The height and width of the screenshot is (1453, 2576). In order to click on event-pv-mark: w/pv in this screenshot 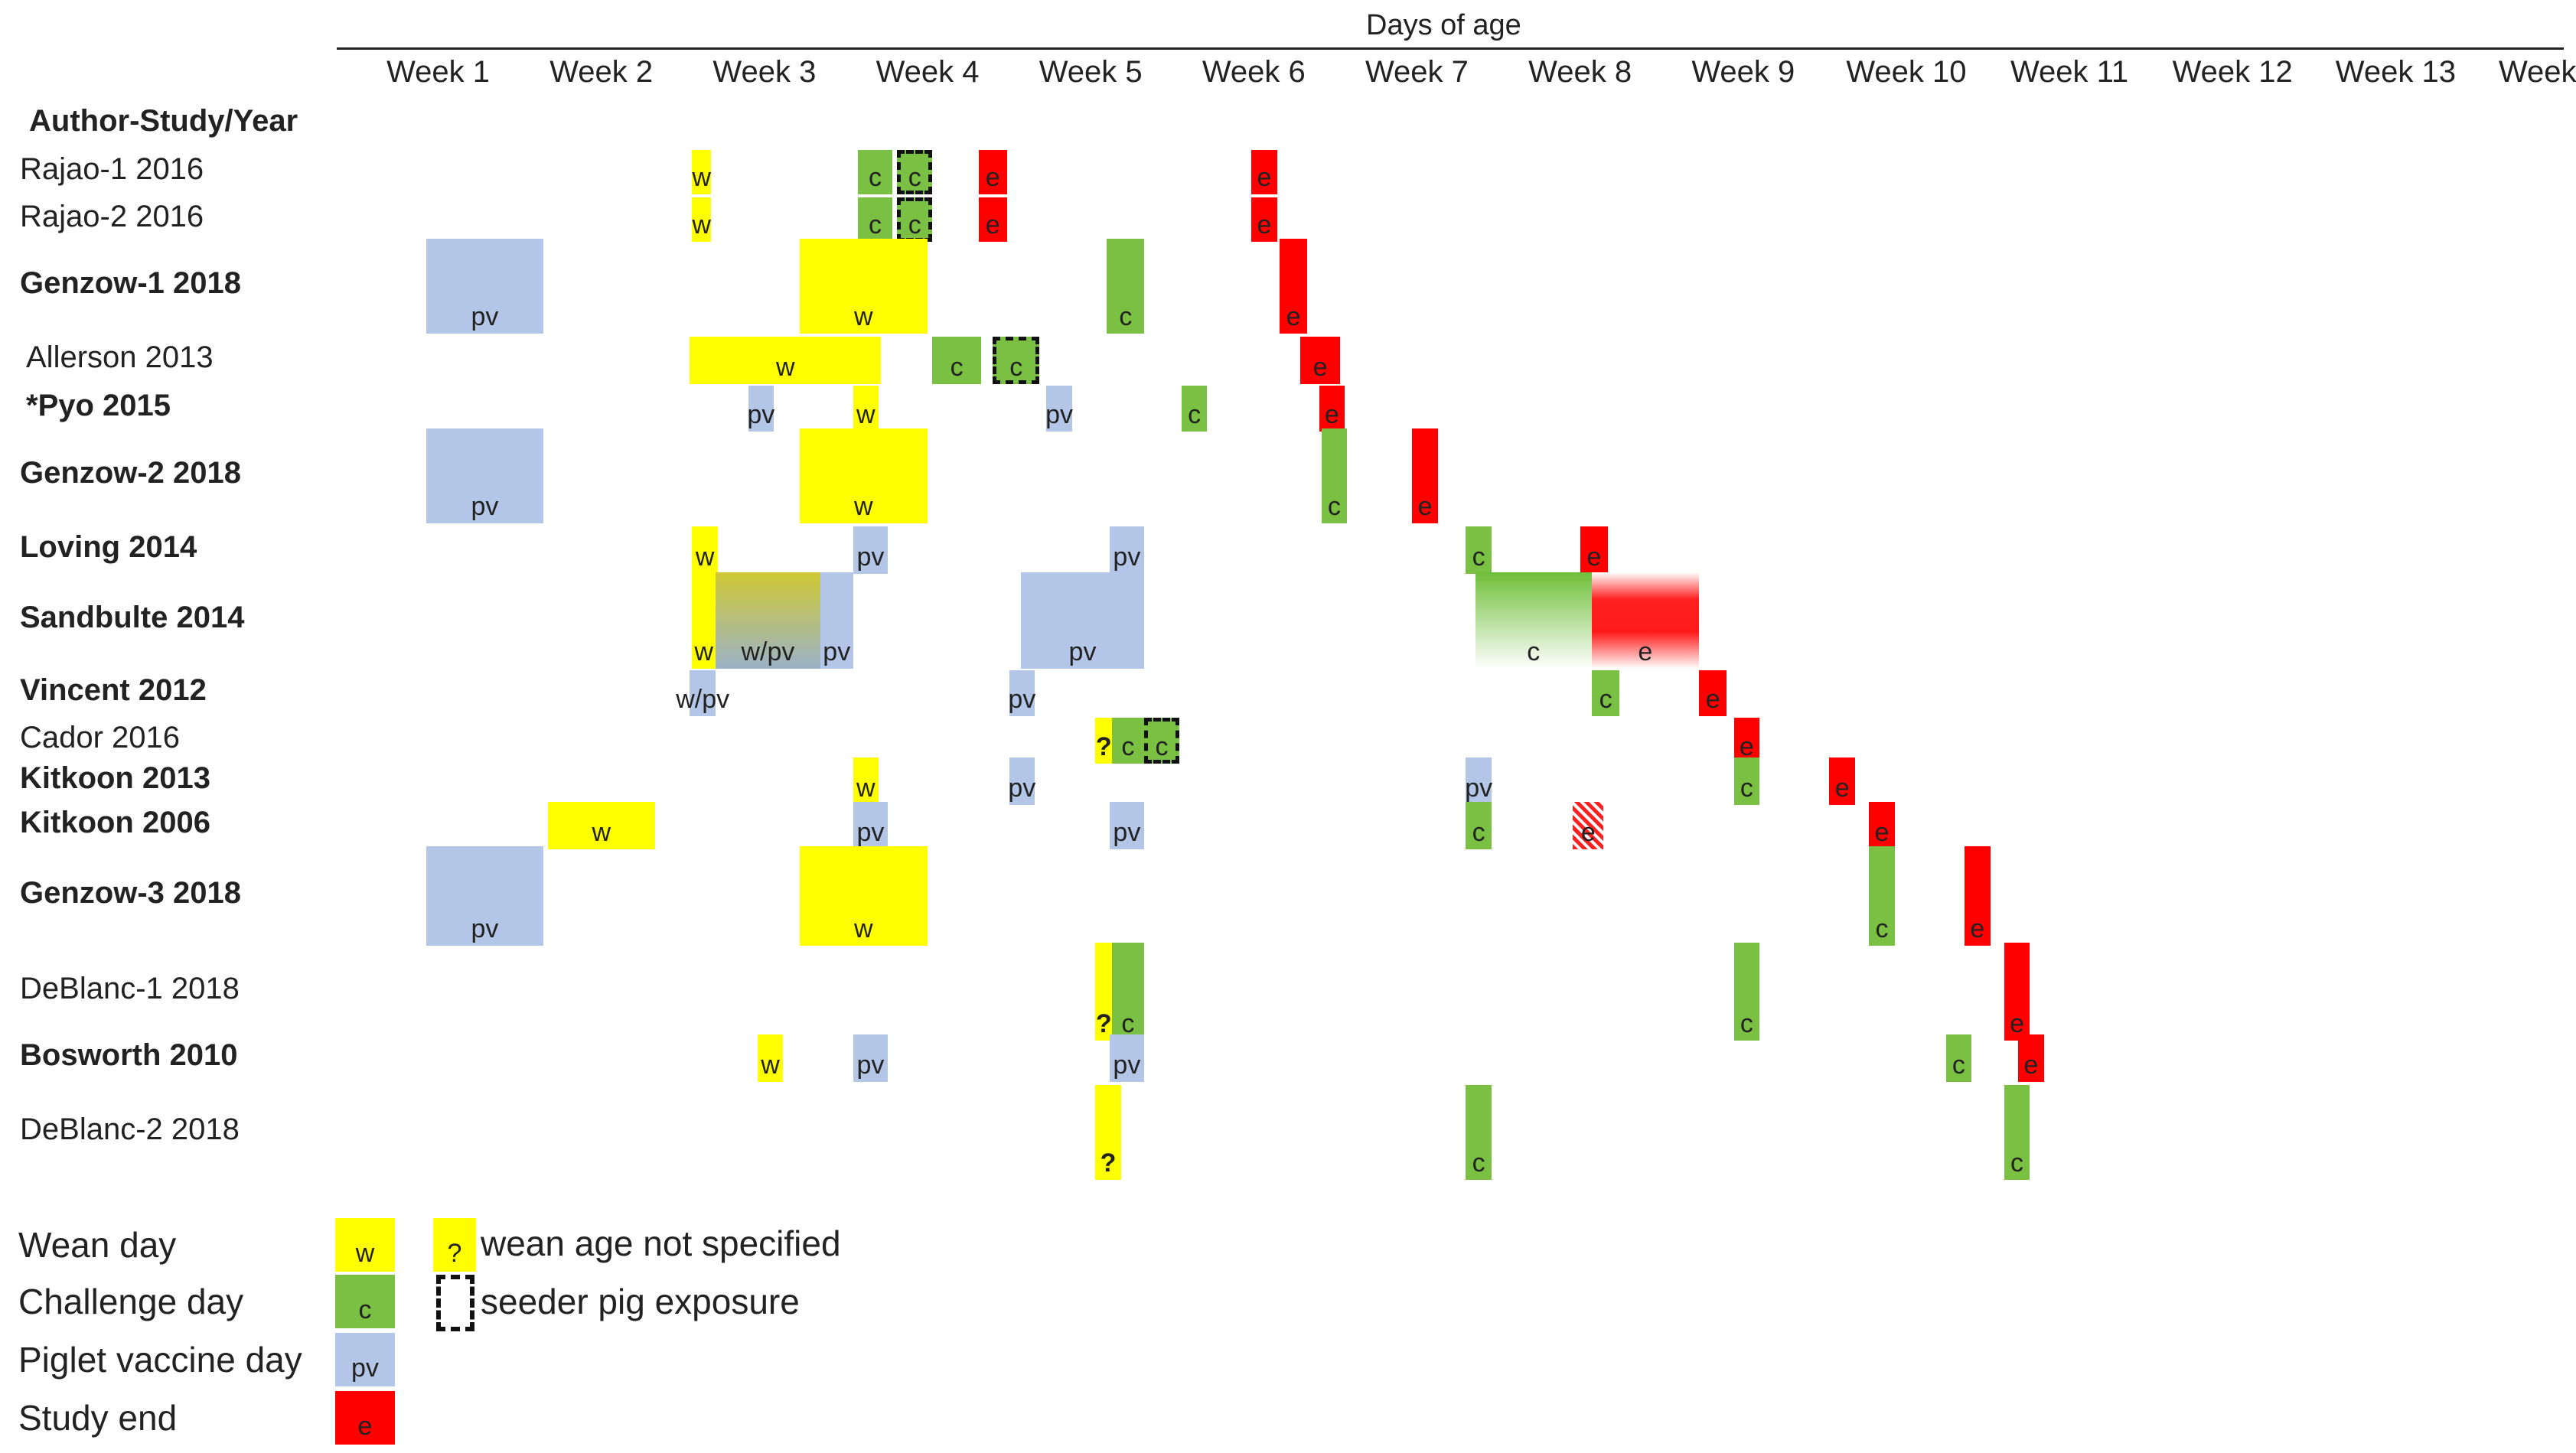, I will do `click(702, 693)`.